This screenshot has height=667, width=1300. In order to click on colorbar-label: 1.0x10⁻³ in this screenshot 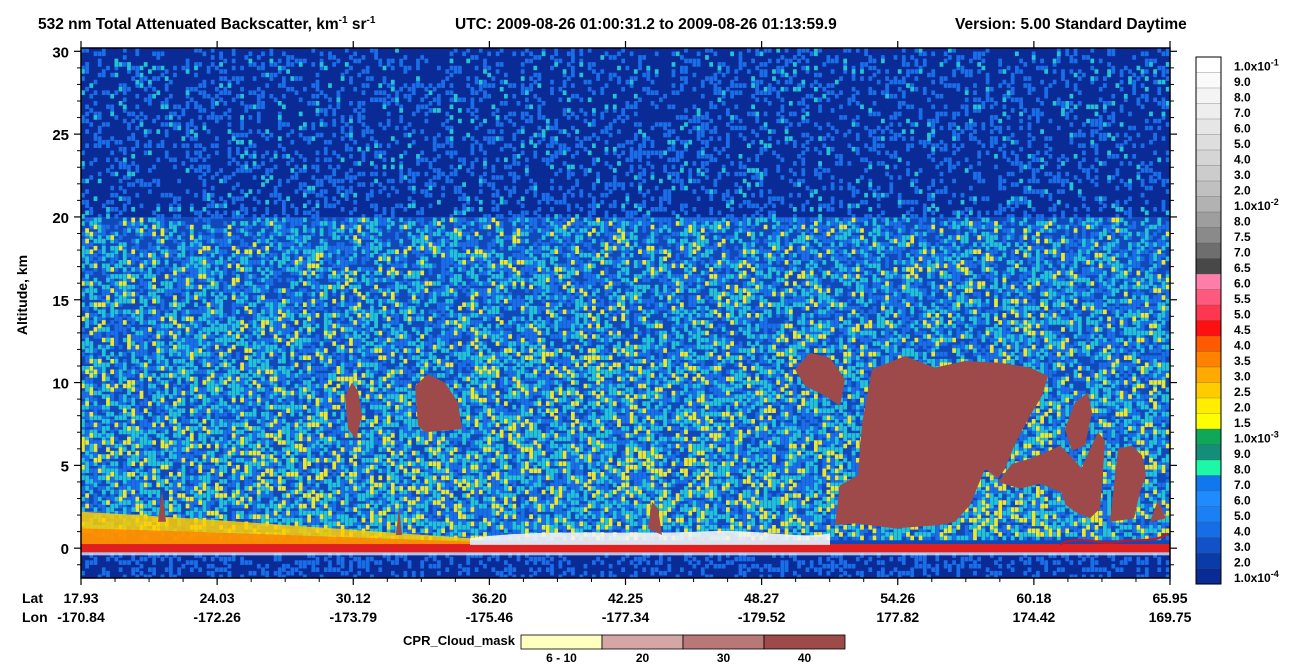, I will do `click(1256, 438)`.